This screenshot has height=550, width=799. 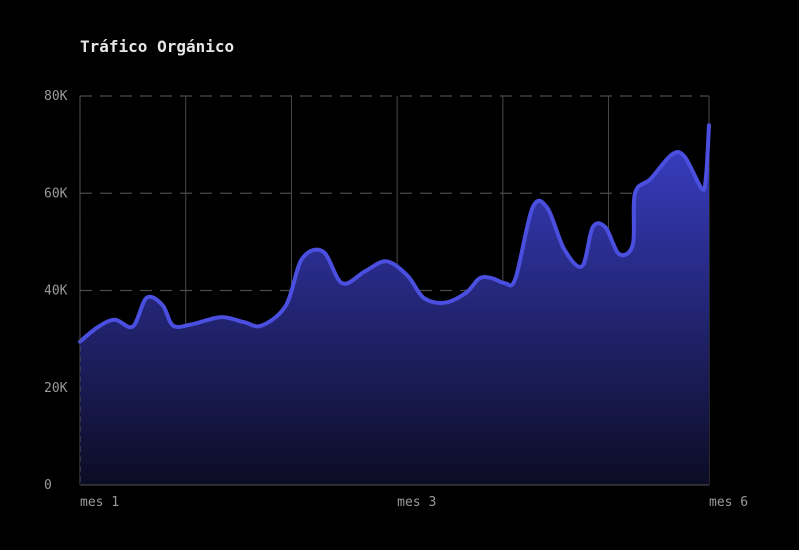 I want to click on x-tick-label: mes 6, so click(x=728, y=502).